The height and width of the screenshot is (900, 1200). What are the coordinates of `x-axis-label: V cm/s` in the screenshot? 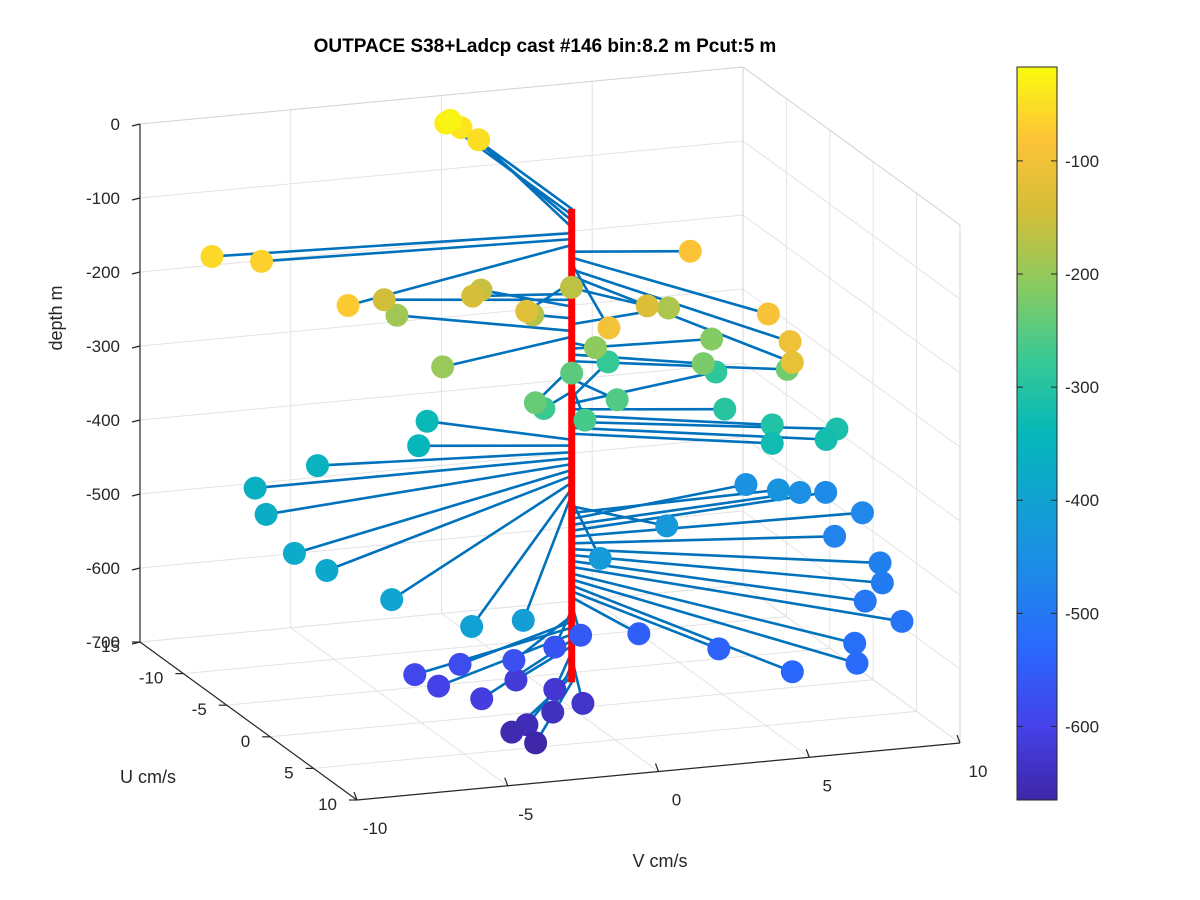 It's located at (659, 861).